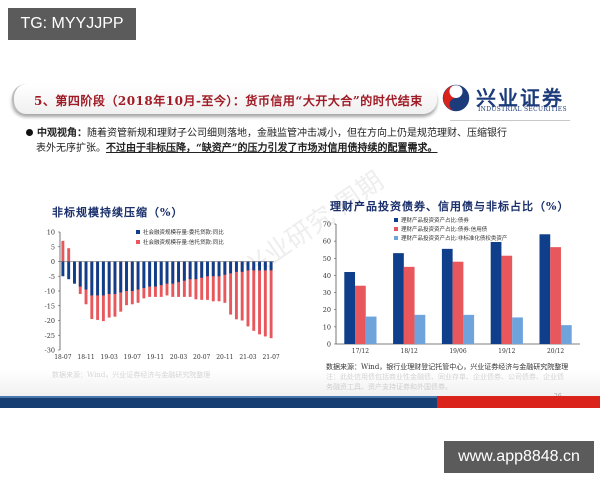 Image resolution: width=600 pixels, height=480 pixels. What do you see at coordinates (435, 220) in the screenshot?
I see `legend-label: 理财产品投资资产占比:债券` at bounding box center [435, 220].